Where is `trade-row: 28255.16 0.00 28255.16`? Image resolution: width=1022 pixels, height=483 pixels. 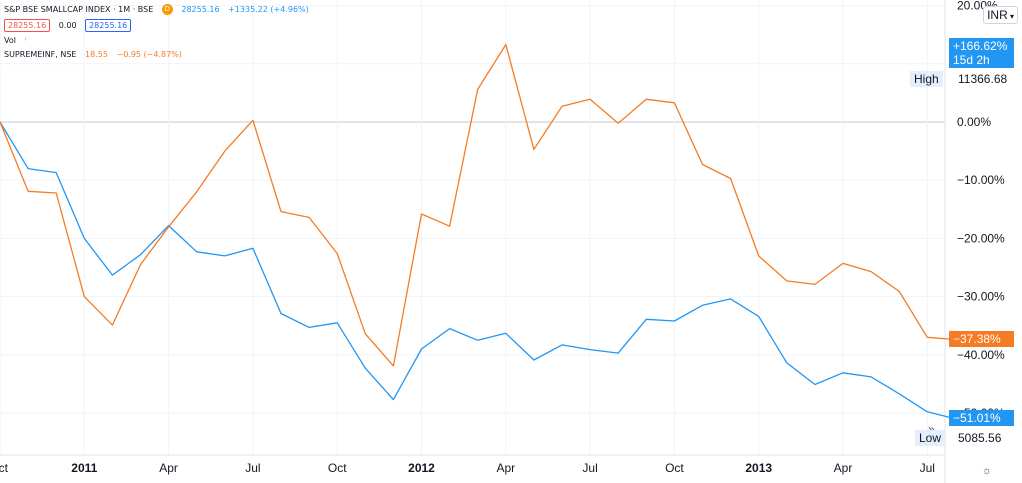 trade-row: 28255.16 0.00 28255.16 is located at coordinates (70, 25).